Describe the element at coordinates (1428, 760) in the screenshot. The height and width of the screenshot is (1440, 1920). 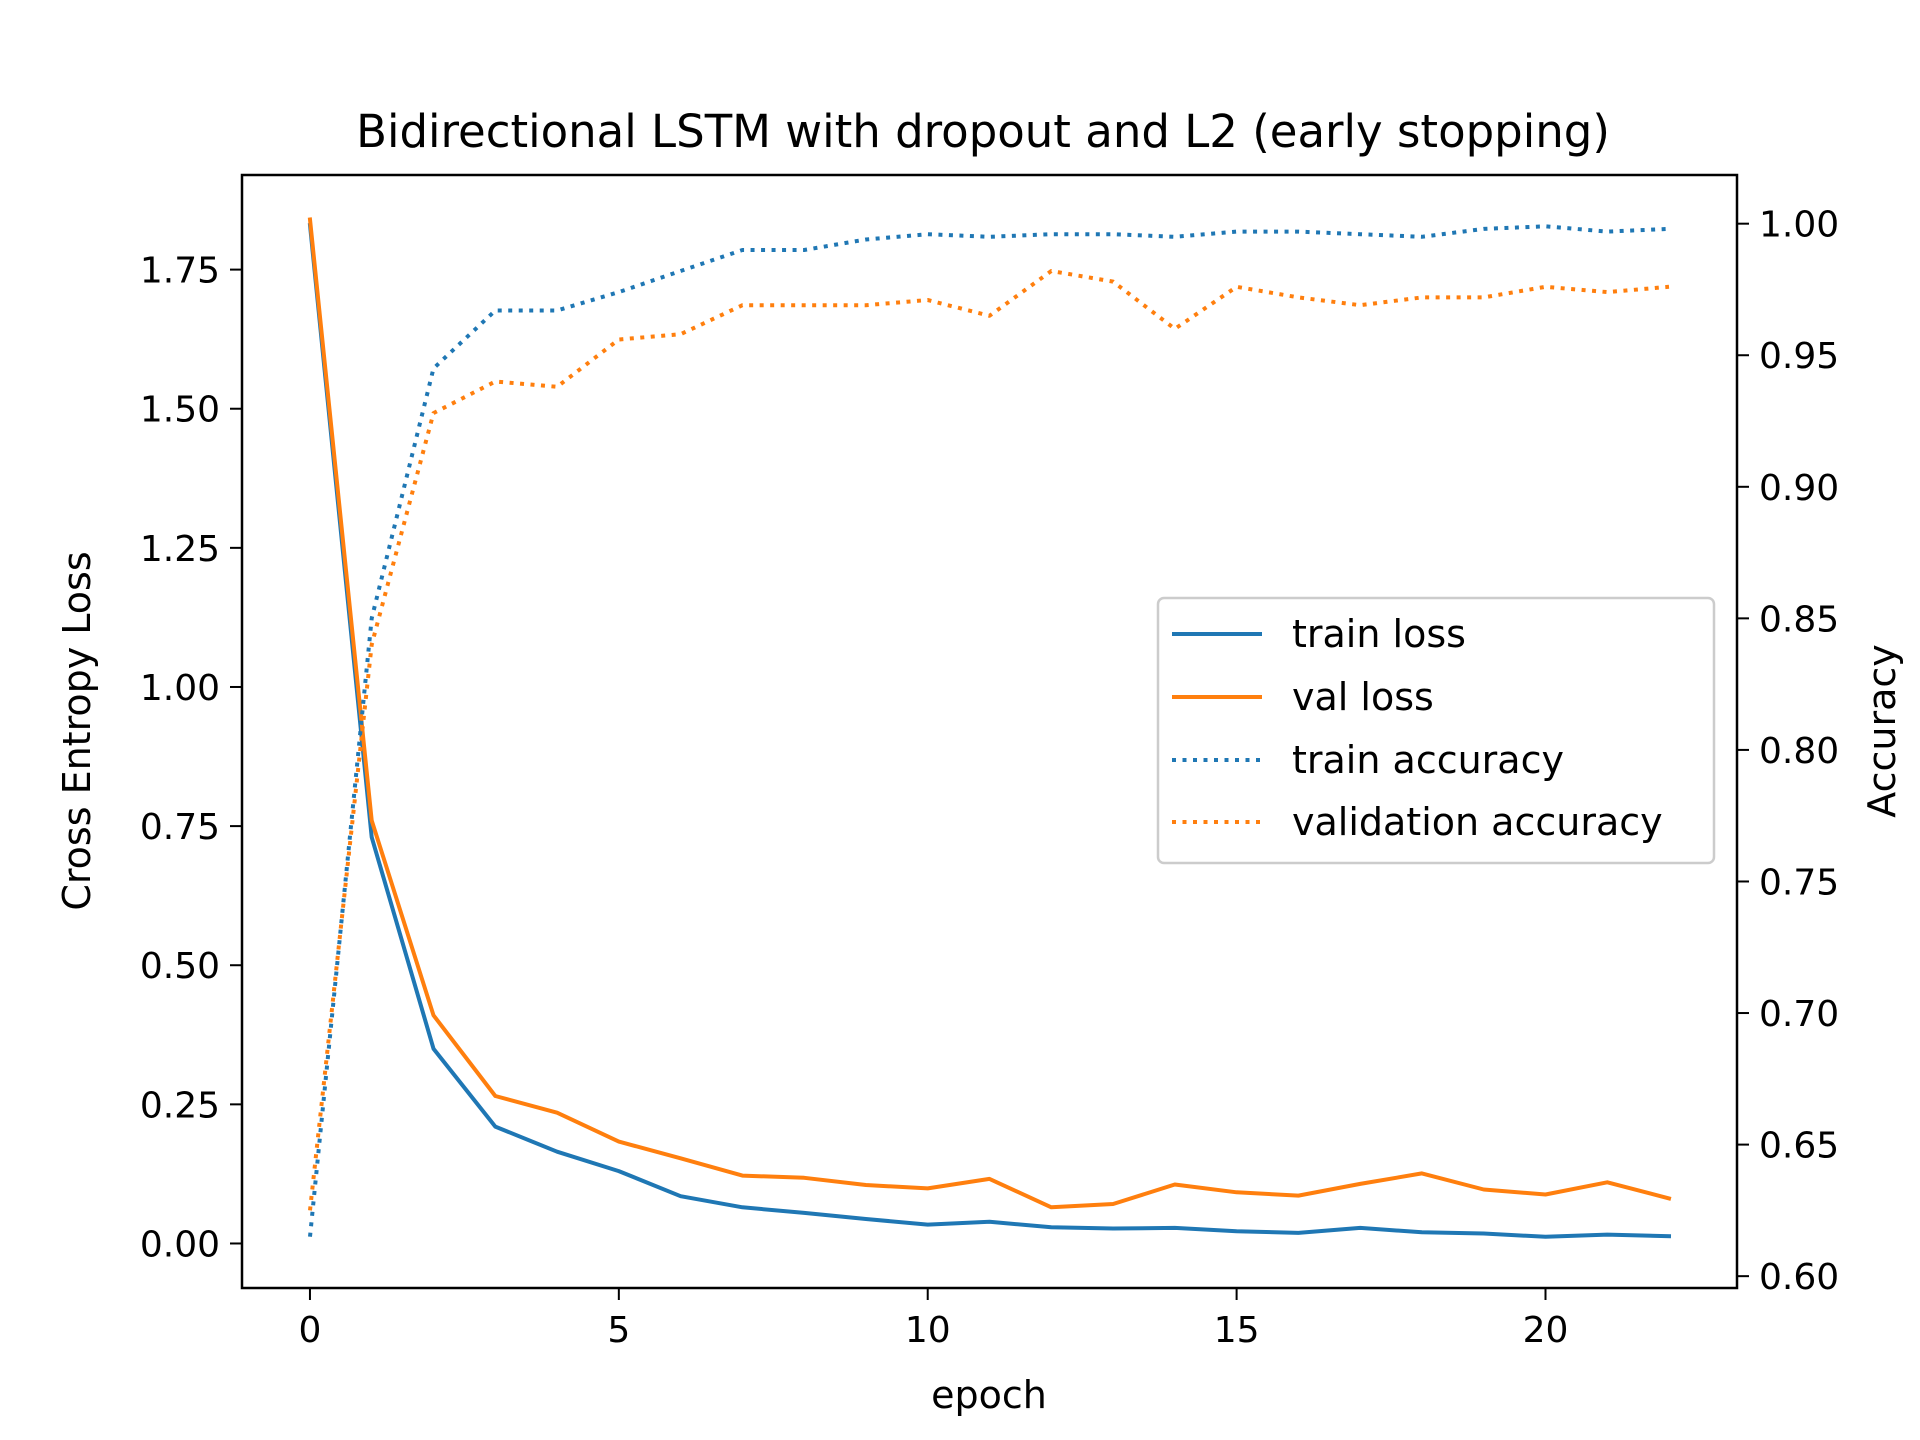
I see `legend-label-train-accuracy: train accuracy` at that location.